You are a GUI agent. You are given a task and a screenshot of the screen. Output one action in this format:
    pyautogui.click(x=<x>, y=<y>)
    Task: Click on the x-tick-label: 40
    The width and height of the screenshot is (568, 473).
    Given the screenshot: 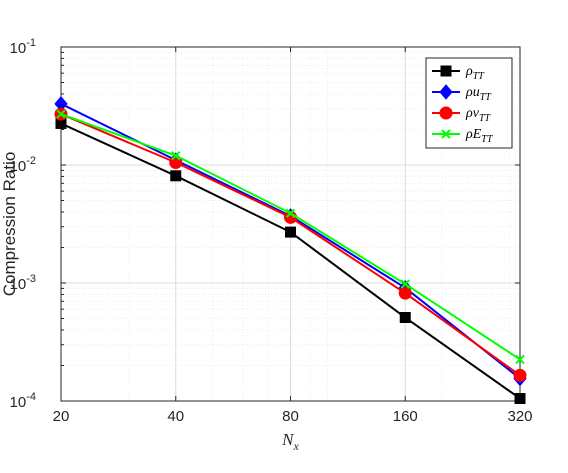 What is the action you would take?
    pyautogui.click(x=175, y=416)
    